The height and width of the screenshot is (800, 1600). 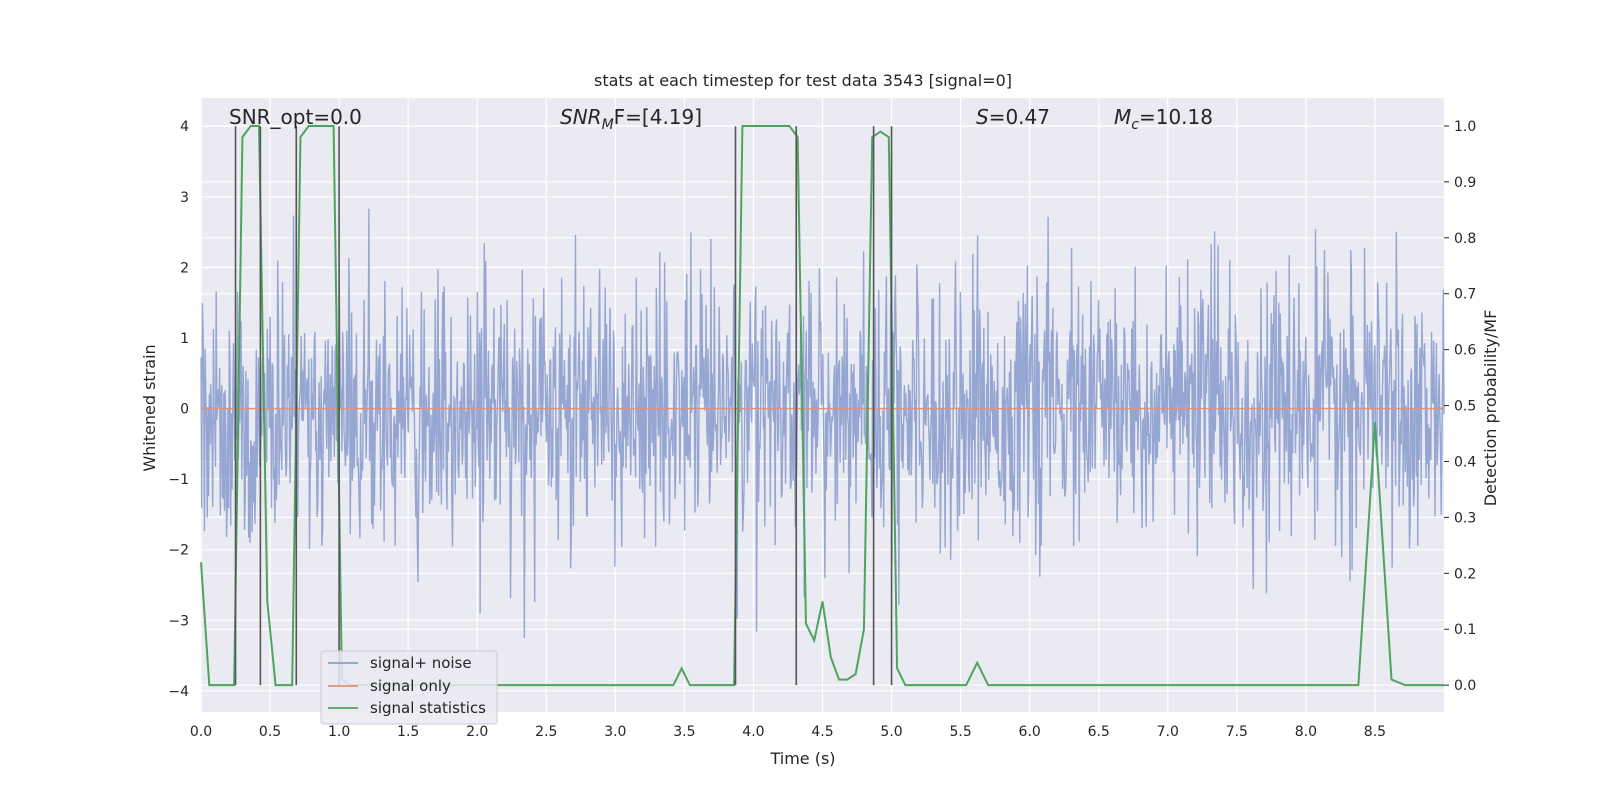 What do you see at coordinates (1465, 295) in the screenshot?
I see `y-right-tick-label: 0.7` at bounding box center [1465, 295].